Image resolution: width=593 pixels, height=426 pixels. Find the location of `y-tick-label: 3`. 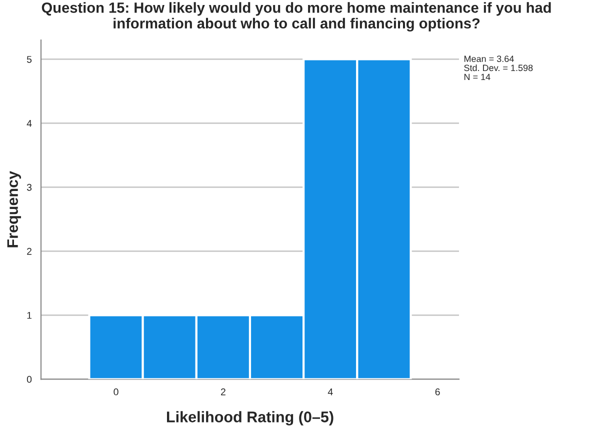

y-tick-label: 3 is located at coordinates (29, 187).